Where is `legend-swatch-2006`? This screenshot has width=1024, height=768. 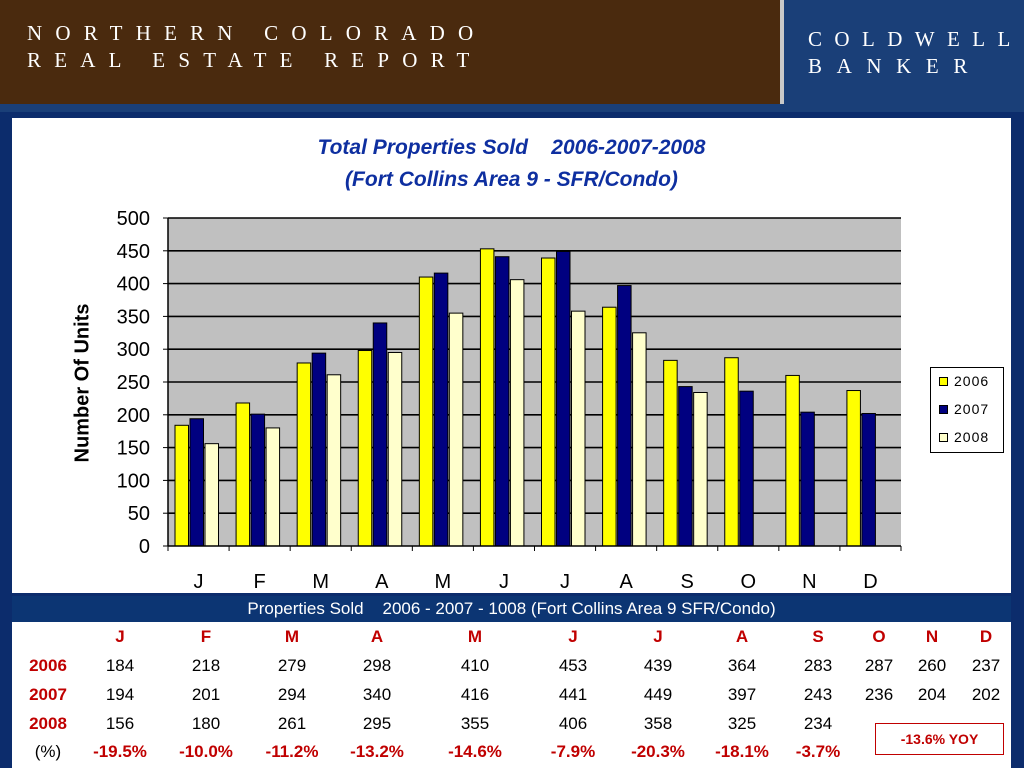 legend-swatch-2006 is located at coordinates (943, 381).